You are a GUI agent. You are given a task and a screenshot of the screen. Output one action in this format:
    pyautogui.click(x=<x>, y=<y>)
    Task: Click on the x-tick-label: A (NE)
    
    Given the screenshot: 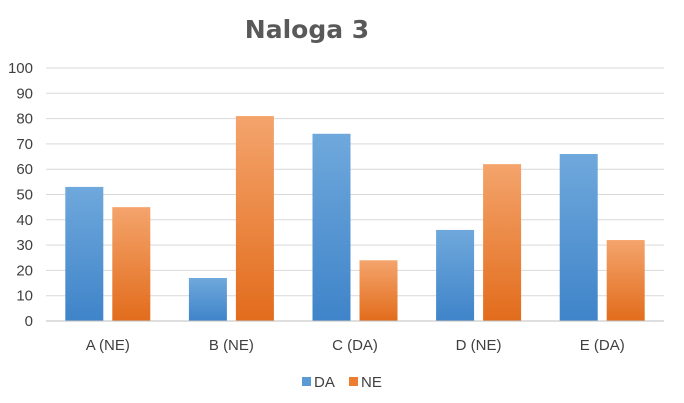 What is the action you would take?
    pyautogui.click(x=108, y=345)
    